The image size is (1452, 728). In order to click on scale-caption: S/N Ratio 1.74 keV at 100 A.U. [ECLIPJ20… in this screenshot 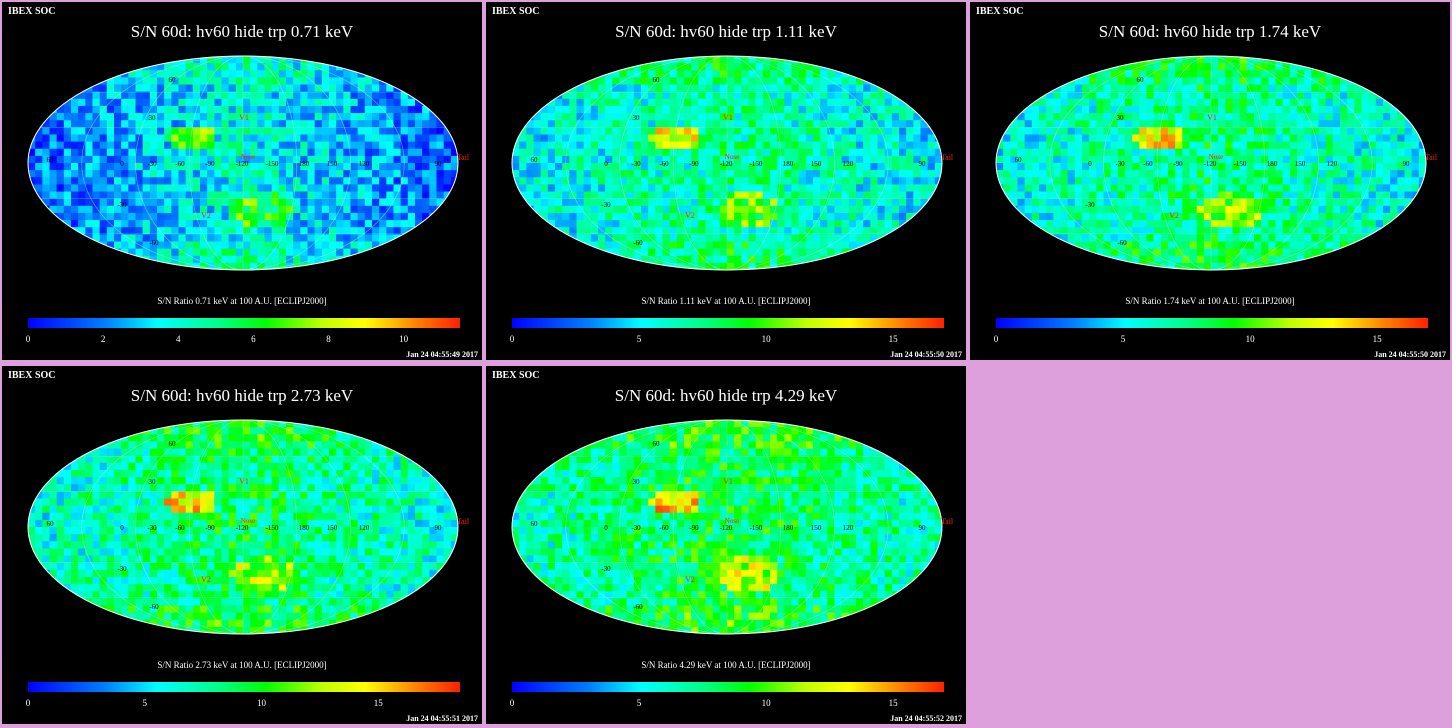, I will do `click(1210, 301)`.